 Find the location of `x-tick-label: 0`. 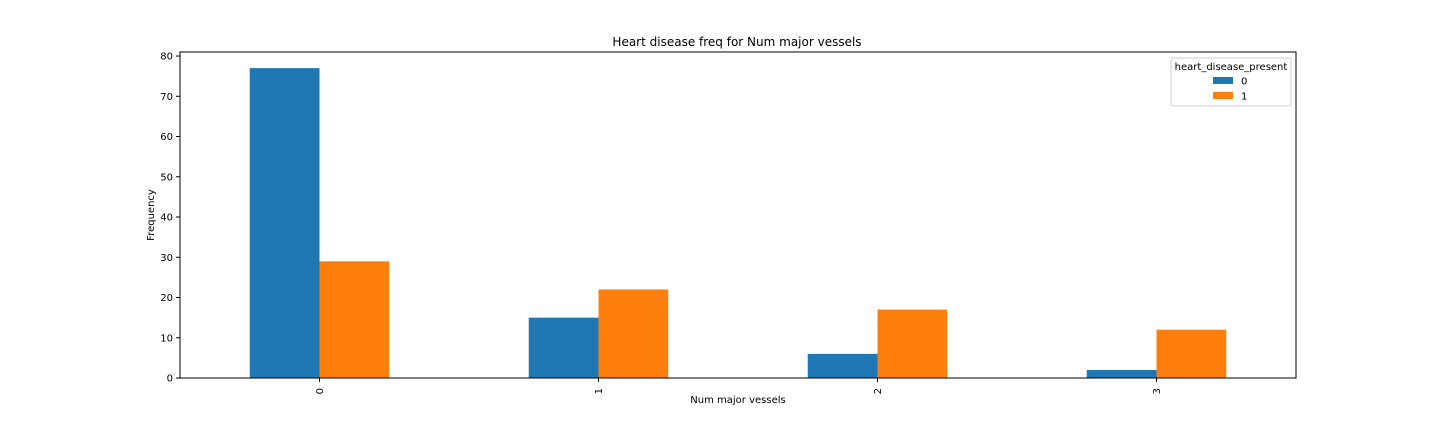

x-tick-label: 0 is located at coordinates (320, 391).